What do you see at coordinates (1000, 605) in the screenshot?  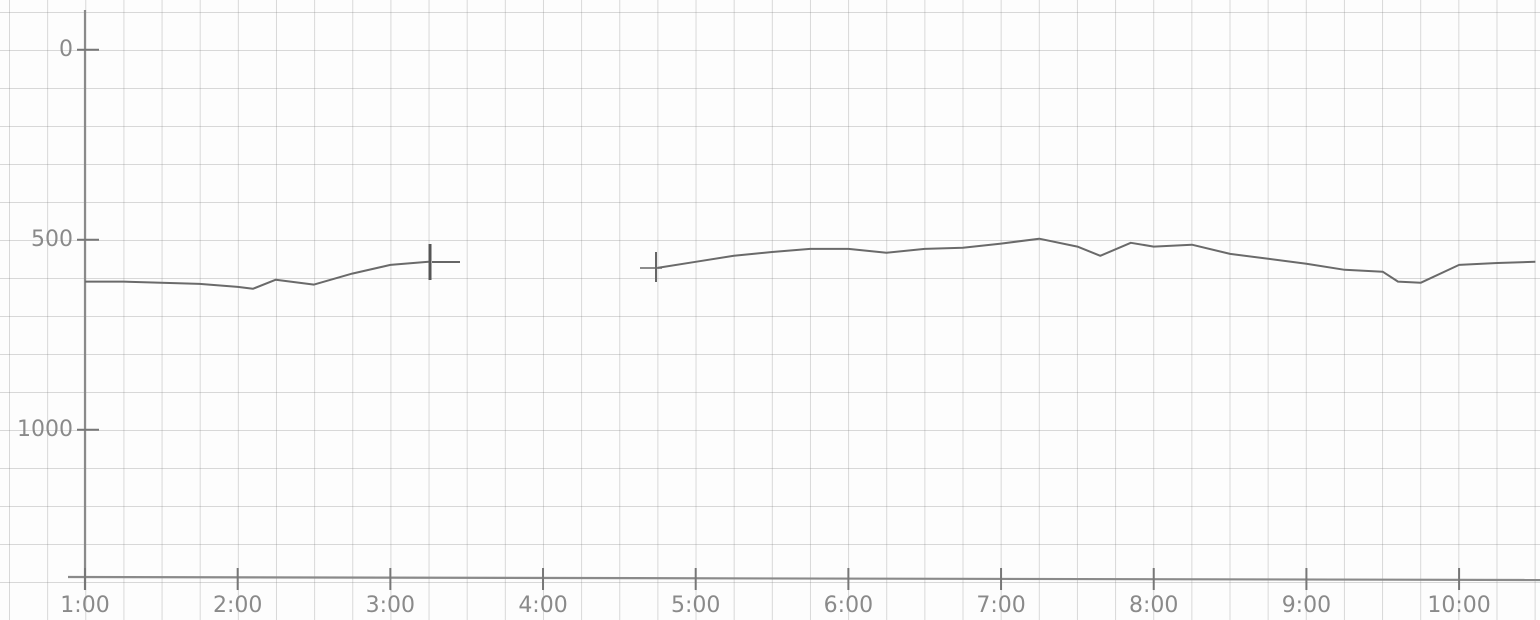 I see `x-tick-label: 7:00` at bounding box center [1000, 605].